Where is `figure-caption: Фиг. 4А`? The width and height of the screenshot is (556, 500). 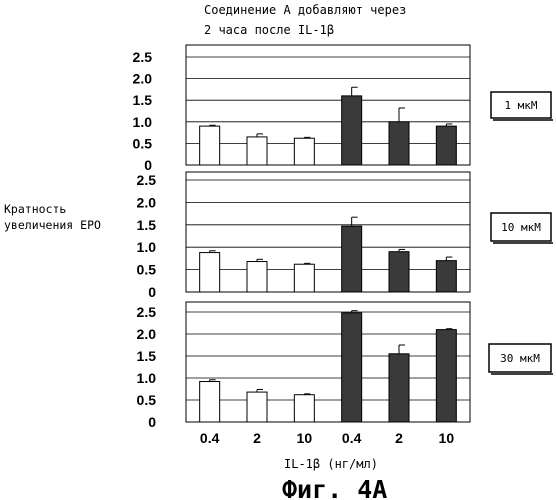
figure-caption: Фиг. 4А is located at coordinates (334, 487).